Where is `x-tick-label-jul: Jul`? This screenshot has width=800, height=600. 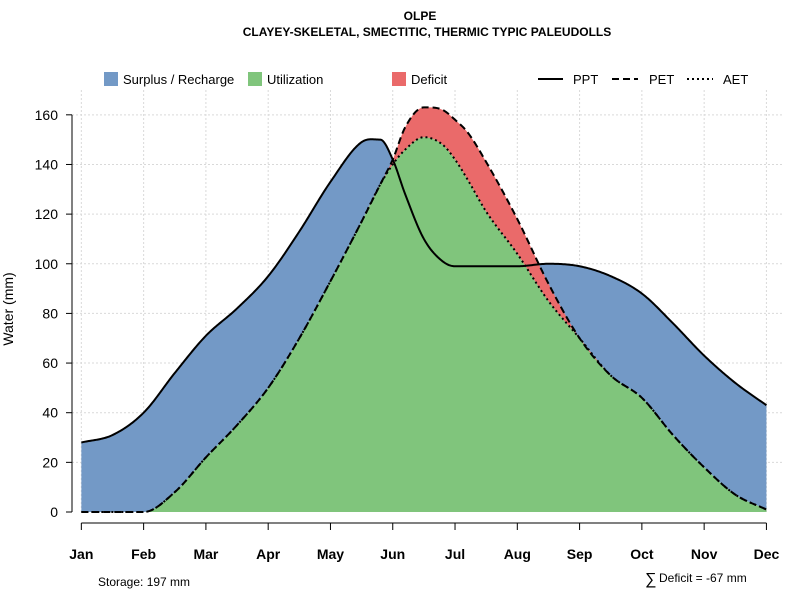
x-tick-label-jul: Jul is located at coordinates (455, 554).